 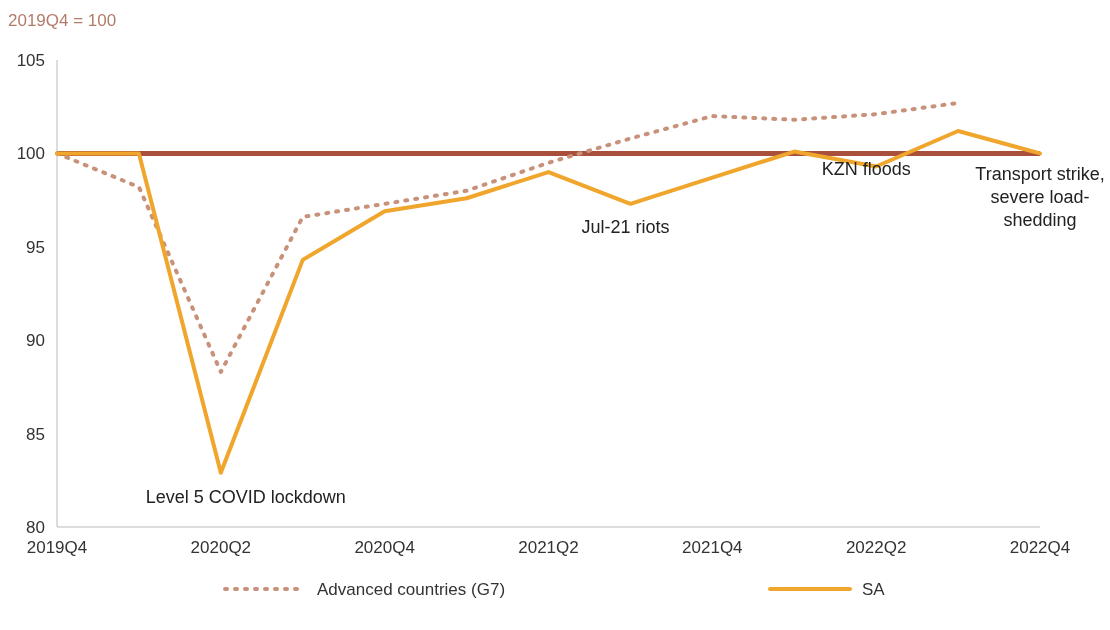 I want to click on x-tick-label: 2022Q2, so click(x=876, y=547).